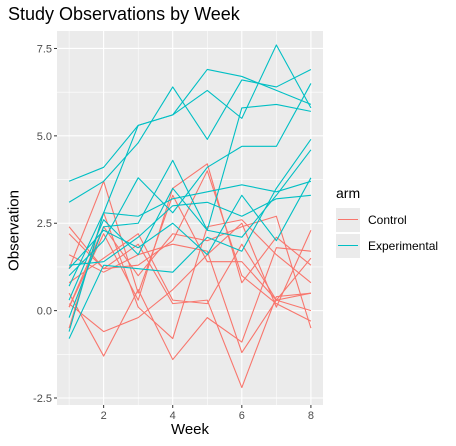  I want to click on legend-item-experimental: Experimental, so click(386, 246).